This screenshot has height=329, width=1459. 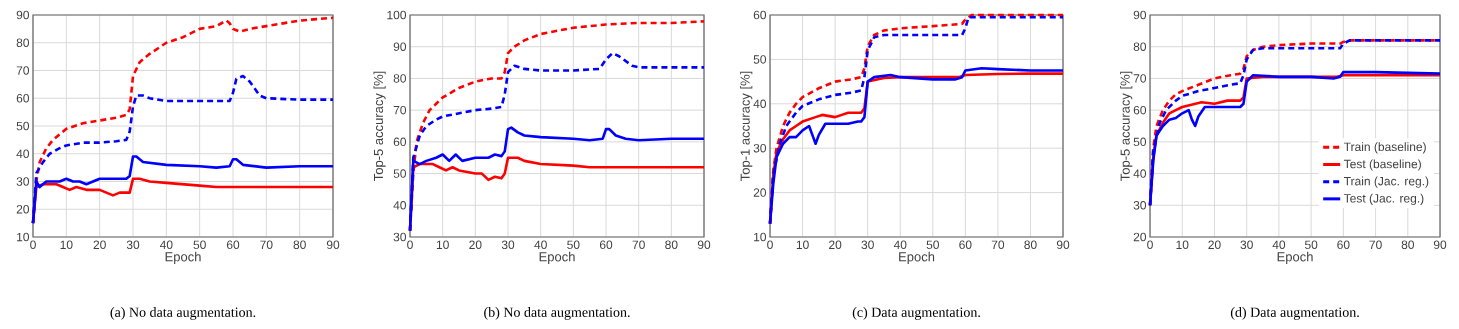 What do you see at coordinates (746, 126) in the screenshot?
I see `y-axis-title: Top-1 accuracy [%]` at bounding box center [746, 126].